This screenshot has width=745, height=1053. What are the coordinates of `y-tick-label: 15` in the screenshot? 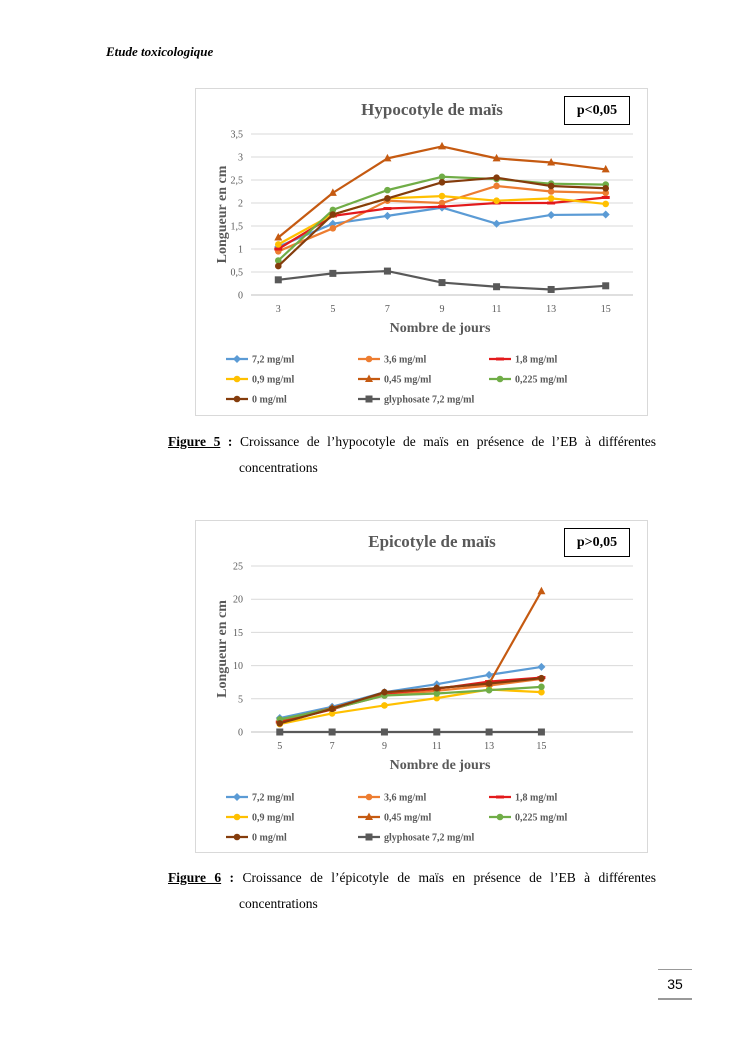 It's located at (238, 633).